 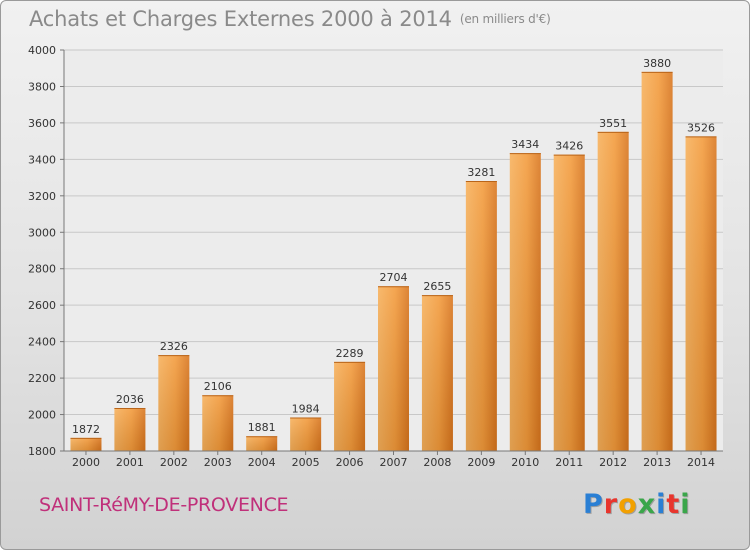 I want to click on x-tick-label: 2014, so click(x=701, y=462).